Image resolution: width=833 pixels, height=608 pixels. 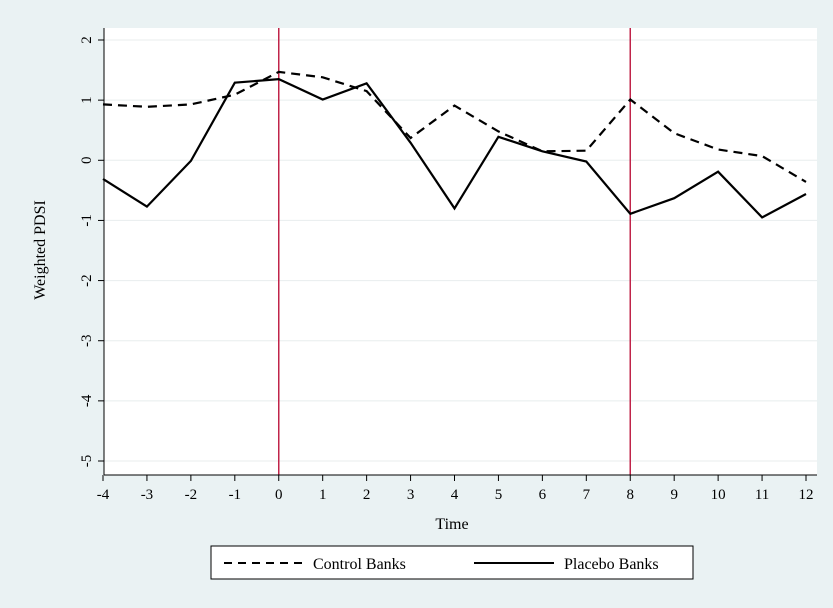 I want to click on x-axis-title: Time, so click(x=451, y=524).